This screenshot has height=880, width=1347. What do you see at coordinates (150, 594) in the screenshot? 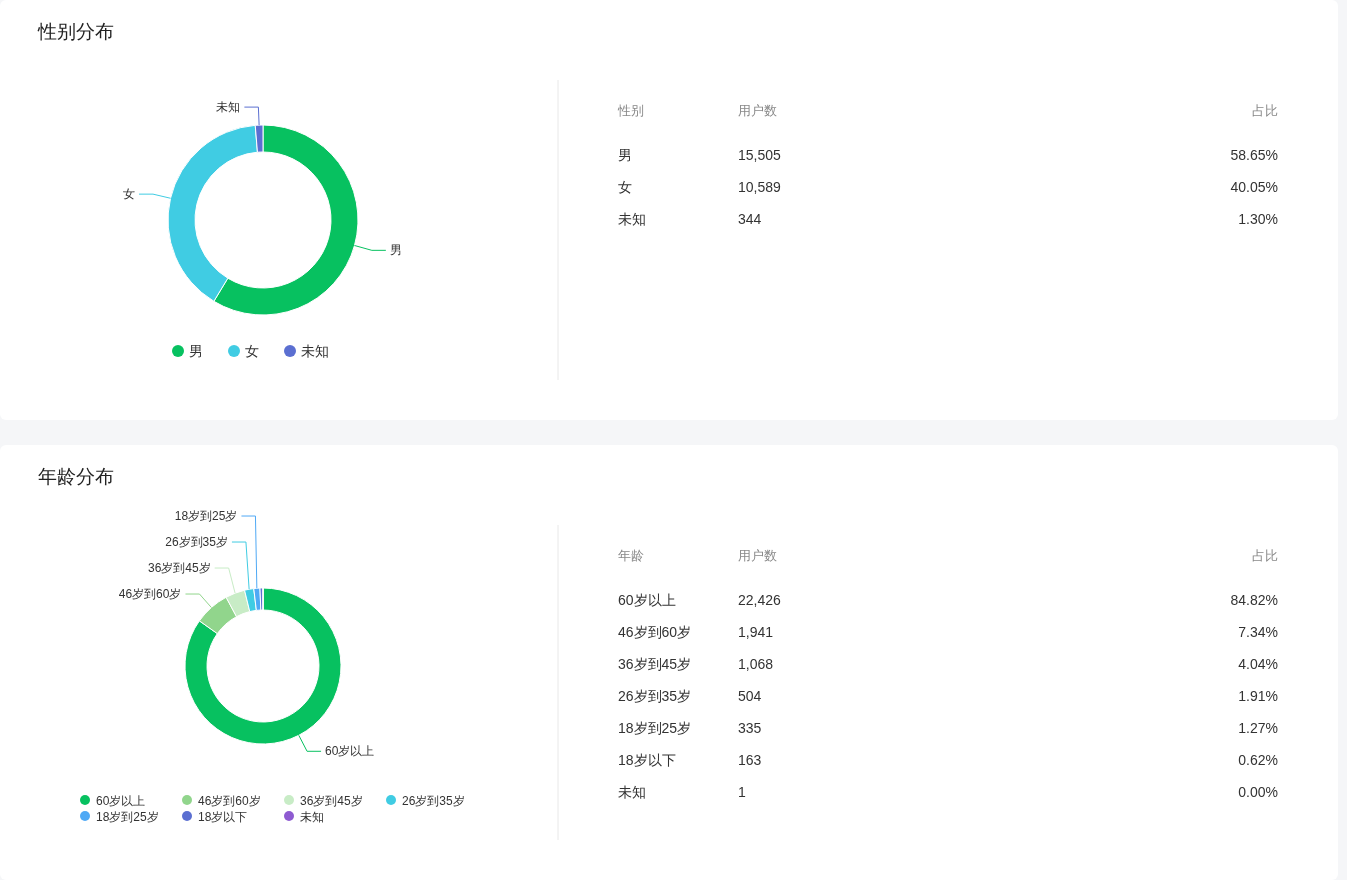
I see `slice-label: 46岁到60岁` at bounding box center [150, 594].